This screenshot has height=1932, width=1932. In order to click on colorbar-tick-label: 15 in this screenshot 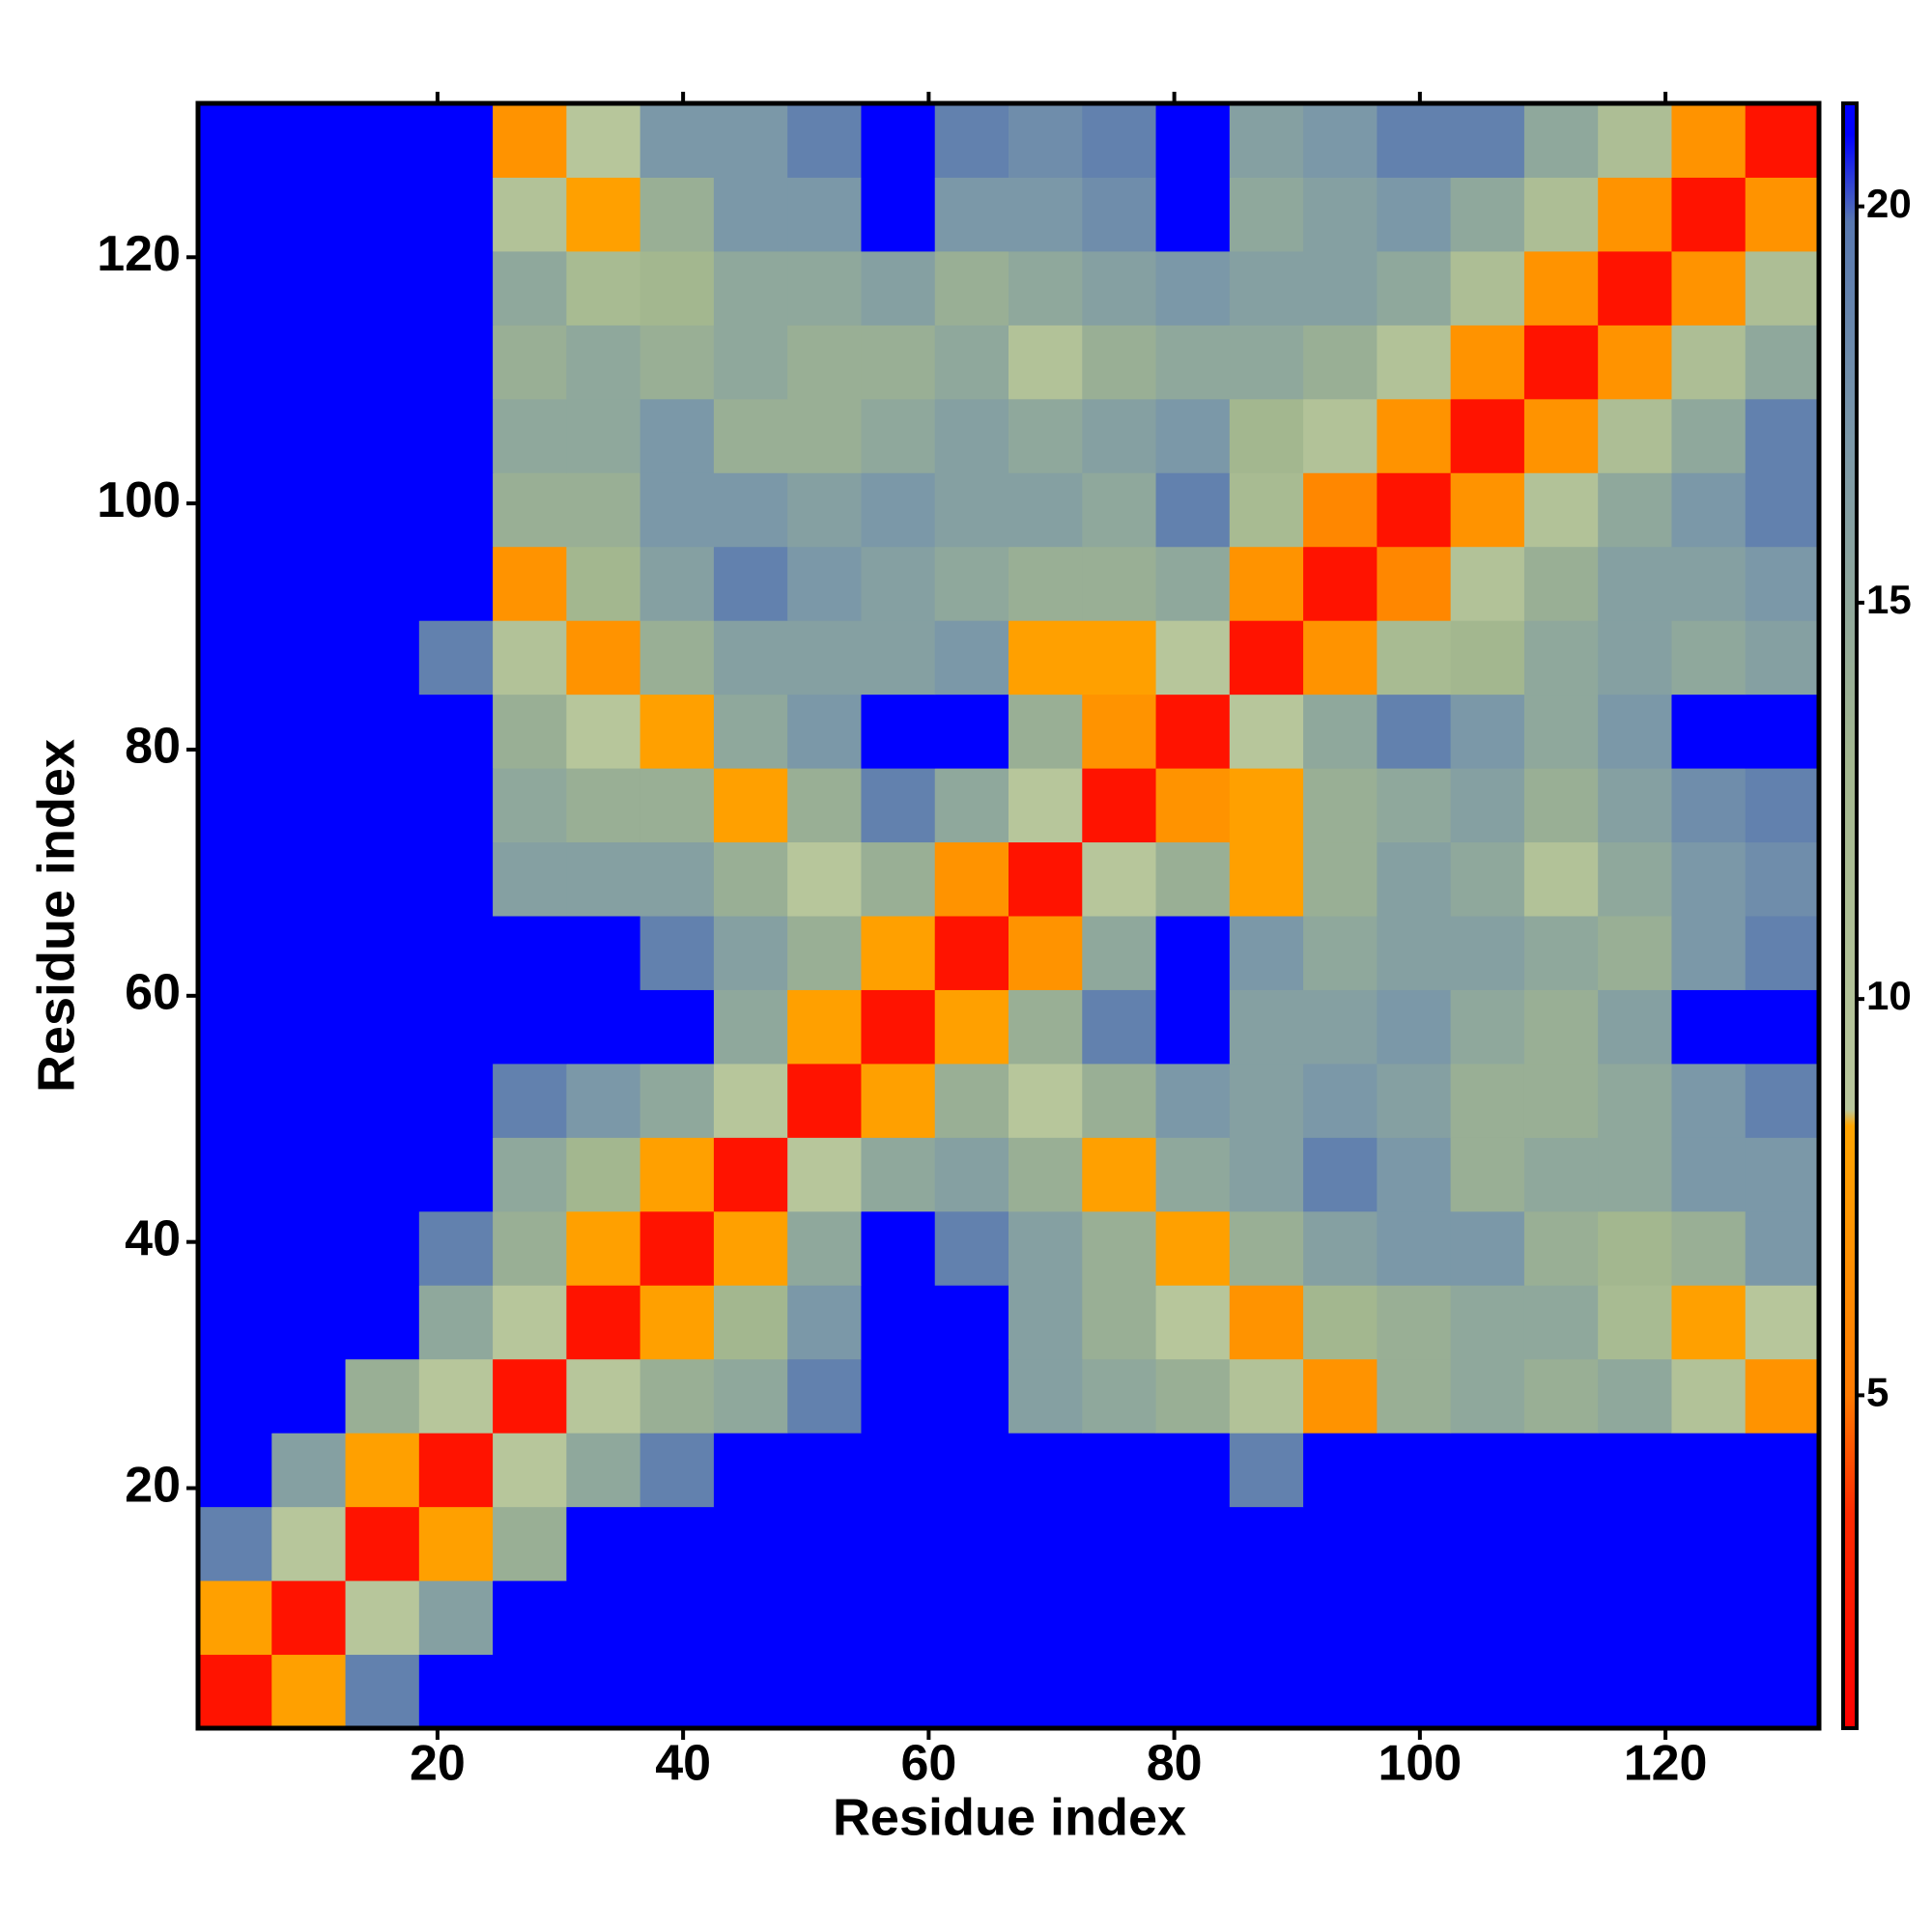, I will do `click(1889, 599)`.